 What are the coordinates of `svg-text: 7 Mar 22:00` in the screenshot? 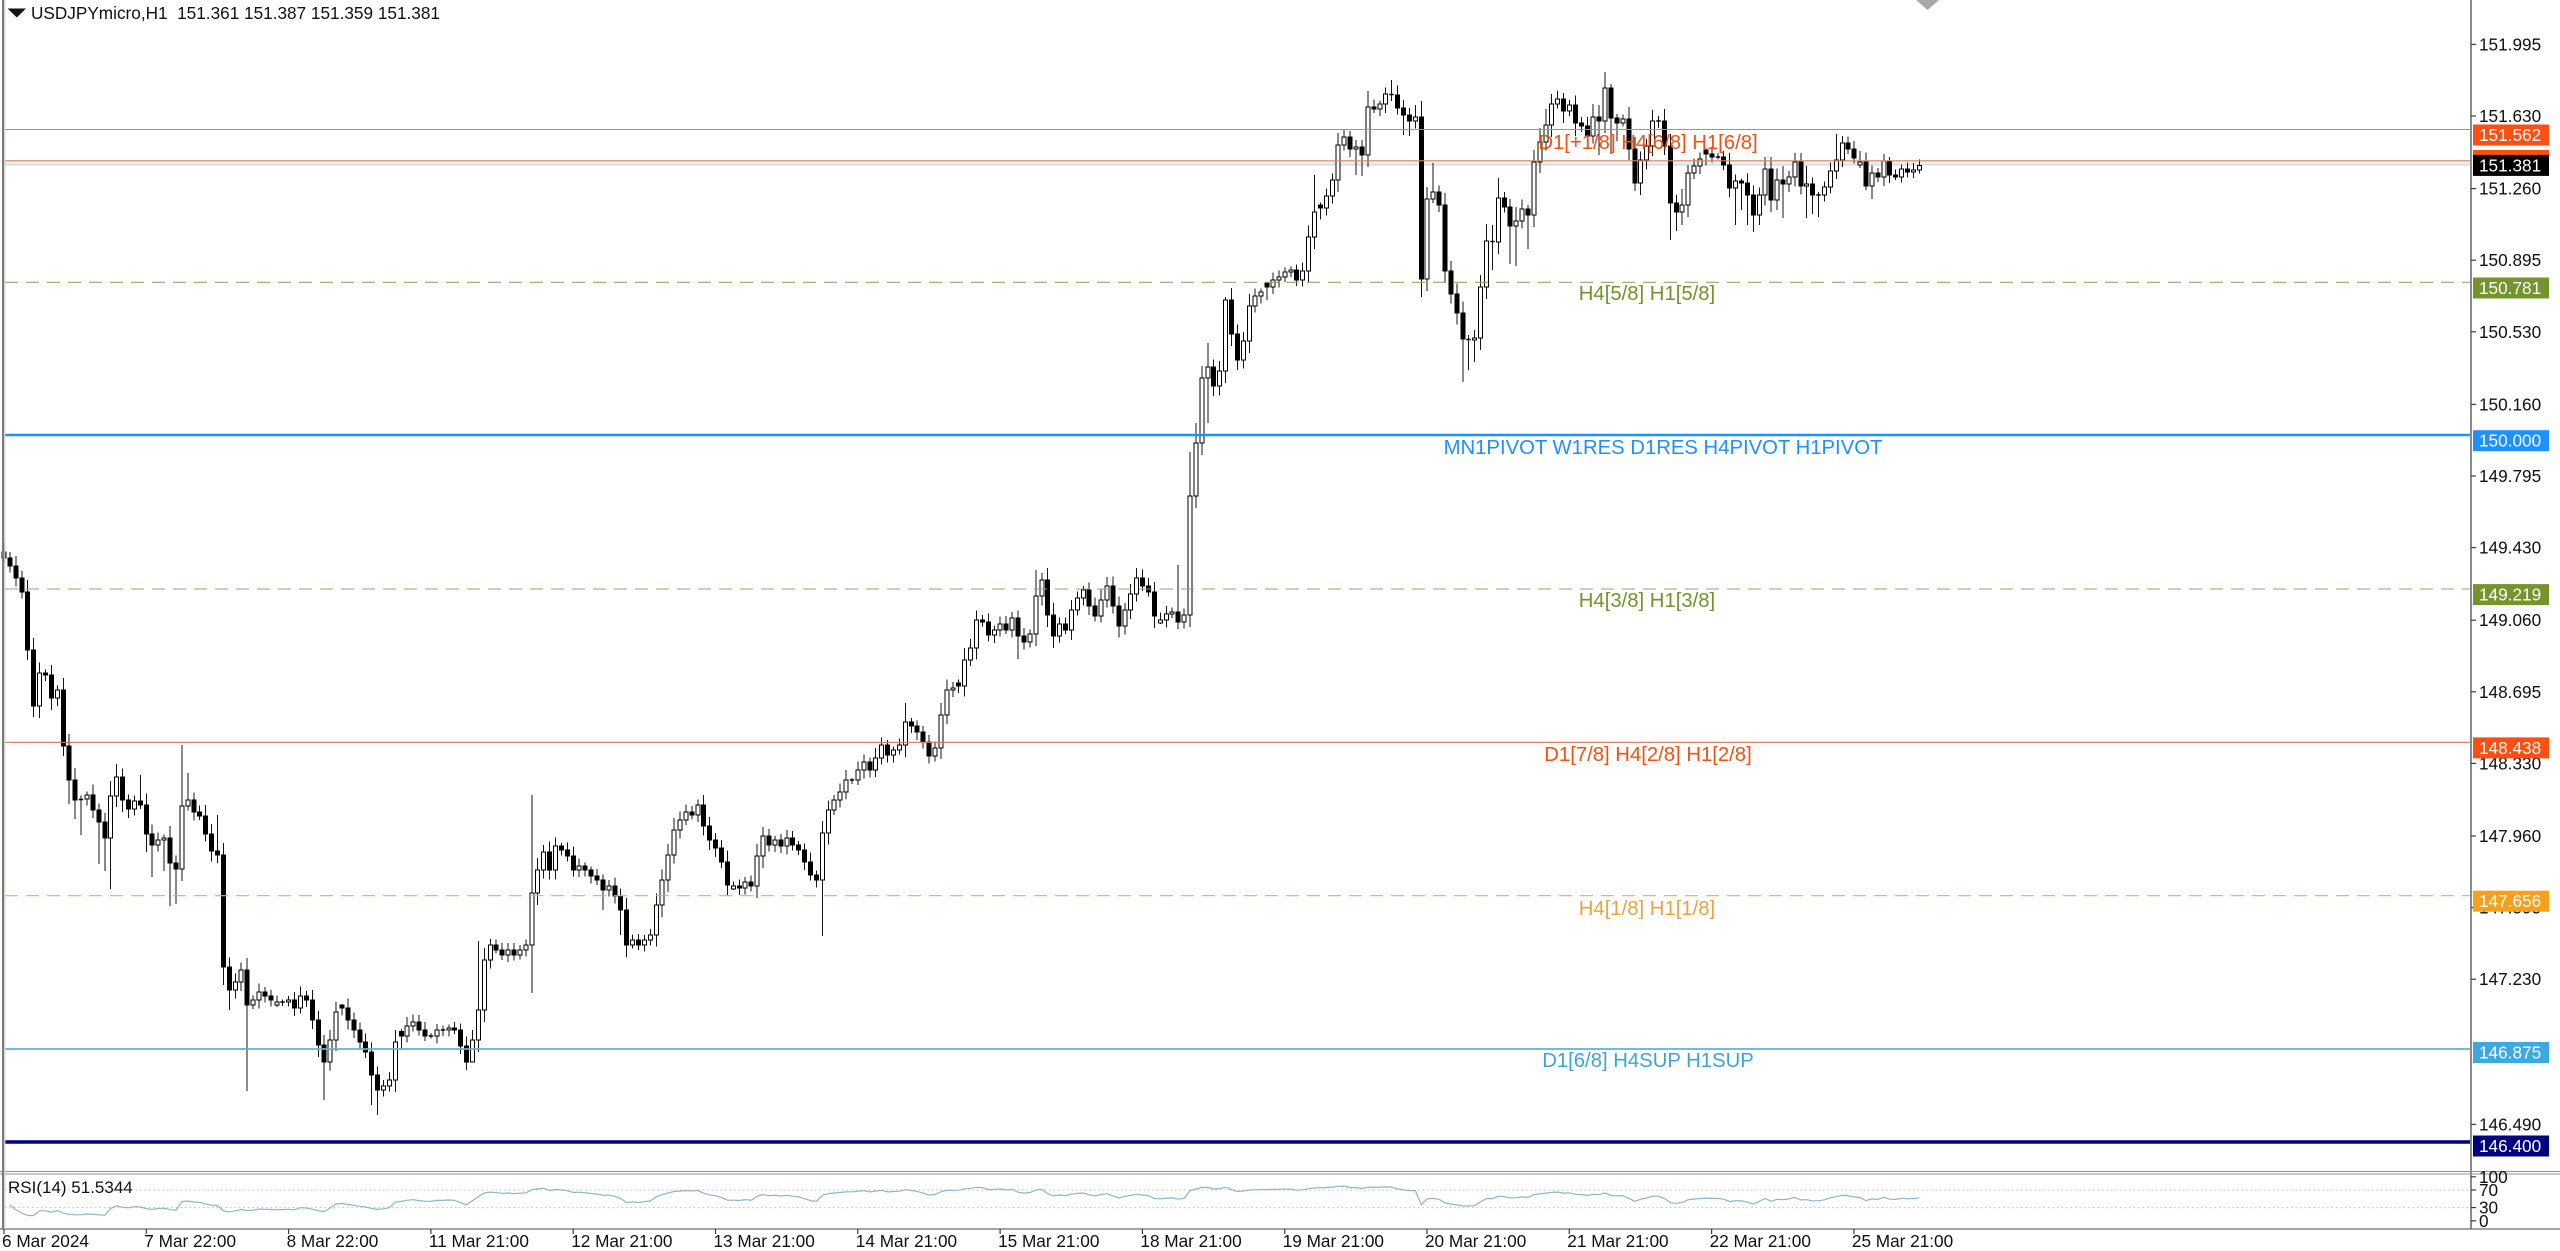 It's located at (190, 1241).